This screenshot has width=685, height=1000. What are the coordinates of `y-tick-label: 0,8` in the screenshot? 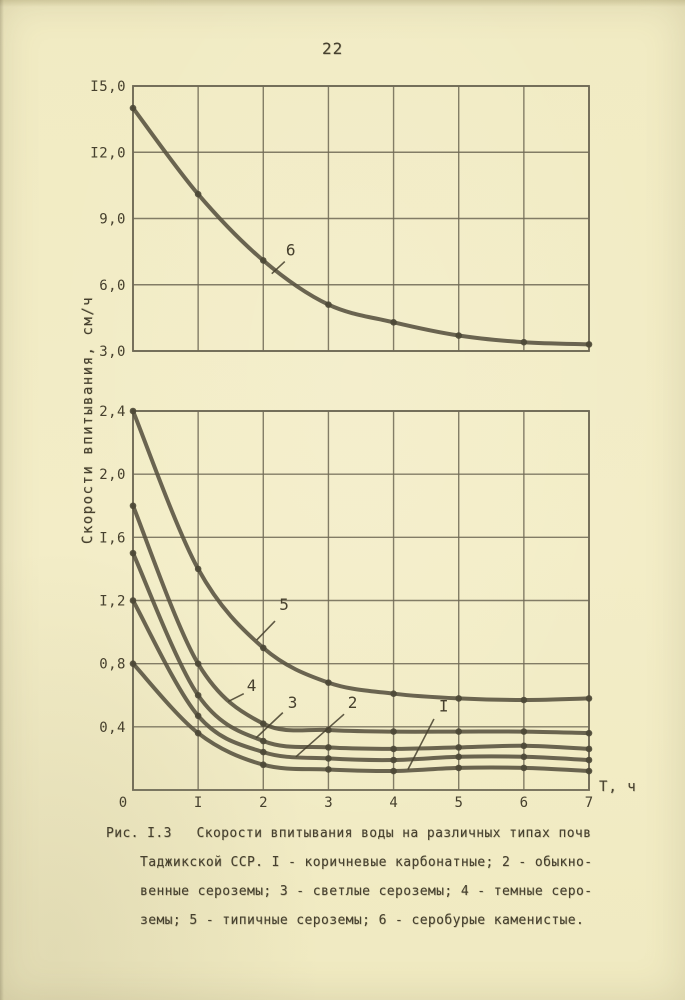 It's located at (112, 665).